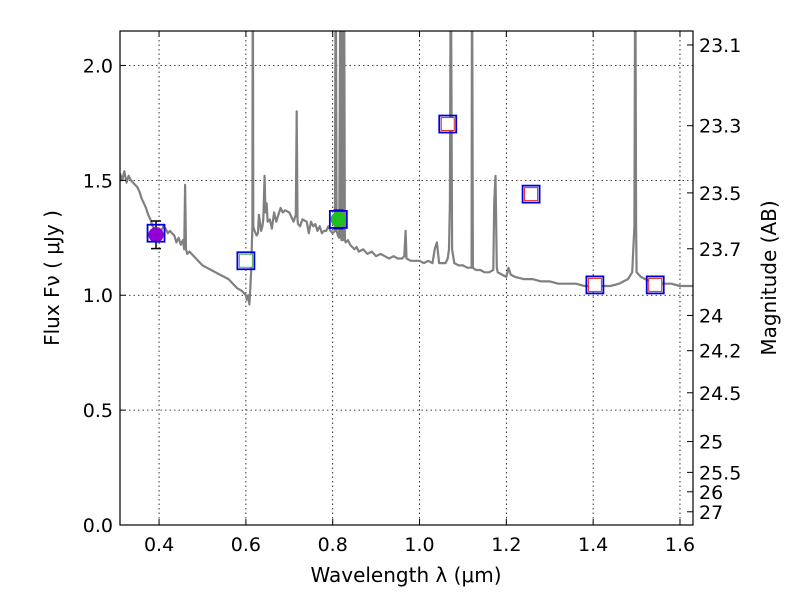 The width and height of the screenshot is (800, 600). What do you see at coordinates (720, 194) in the screenshot?
I see `mag-tick-label: 23.5` at bounding box center [720, 194].